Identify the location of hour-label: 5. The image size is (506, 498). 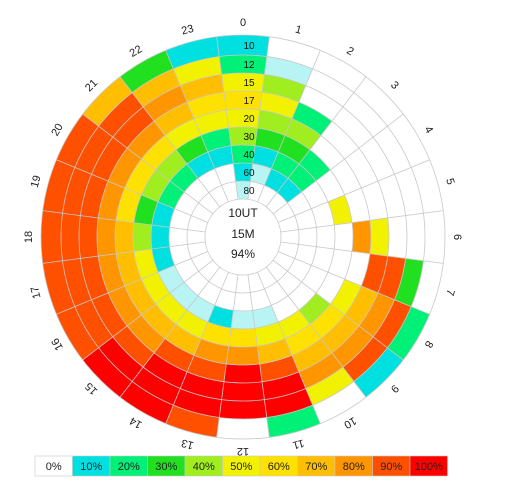
(449, 181).